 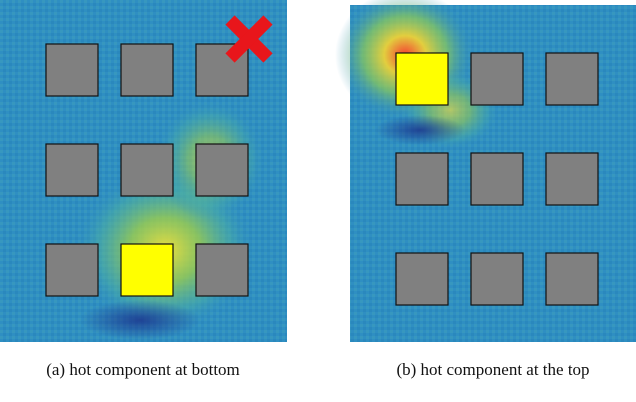 What do you see at coordinates (143, 369) in the screenshot?
I see `caption: (a) hot component at bottom` at bounding box center [143, 369].